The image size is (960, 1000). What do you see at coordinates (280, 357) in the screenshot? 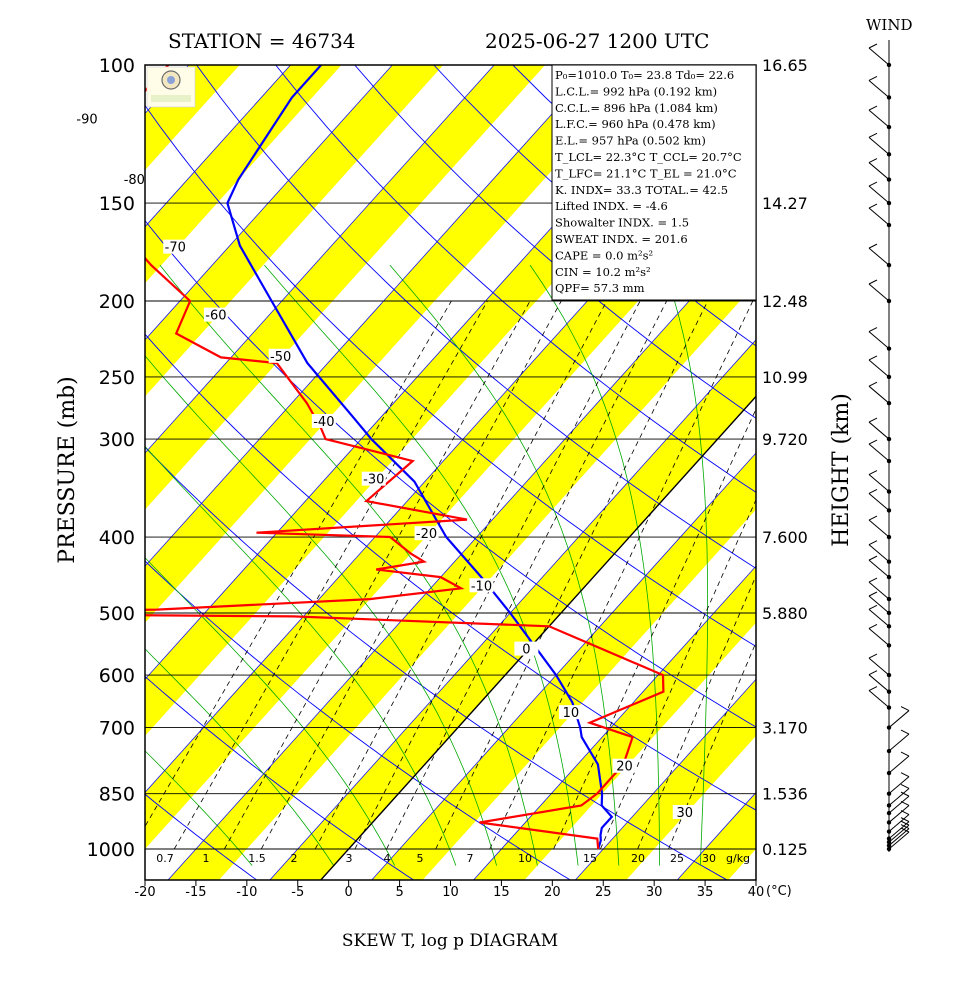
I see `isotherm-label: -50` at bounding box center [280, 357].